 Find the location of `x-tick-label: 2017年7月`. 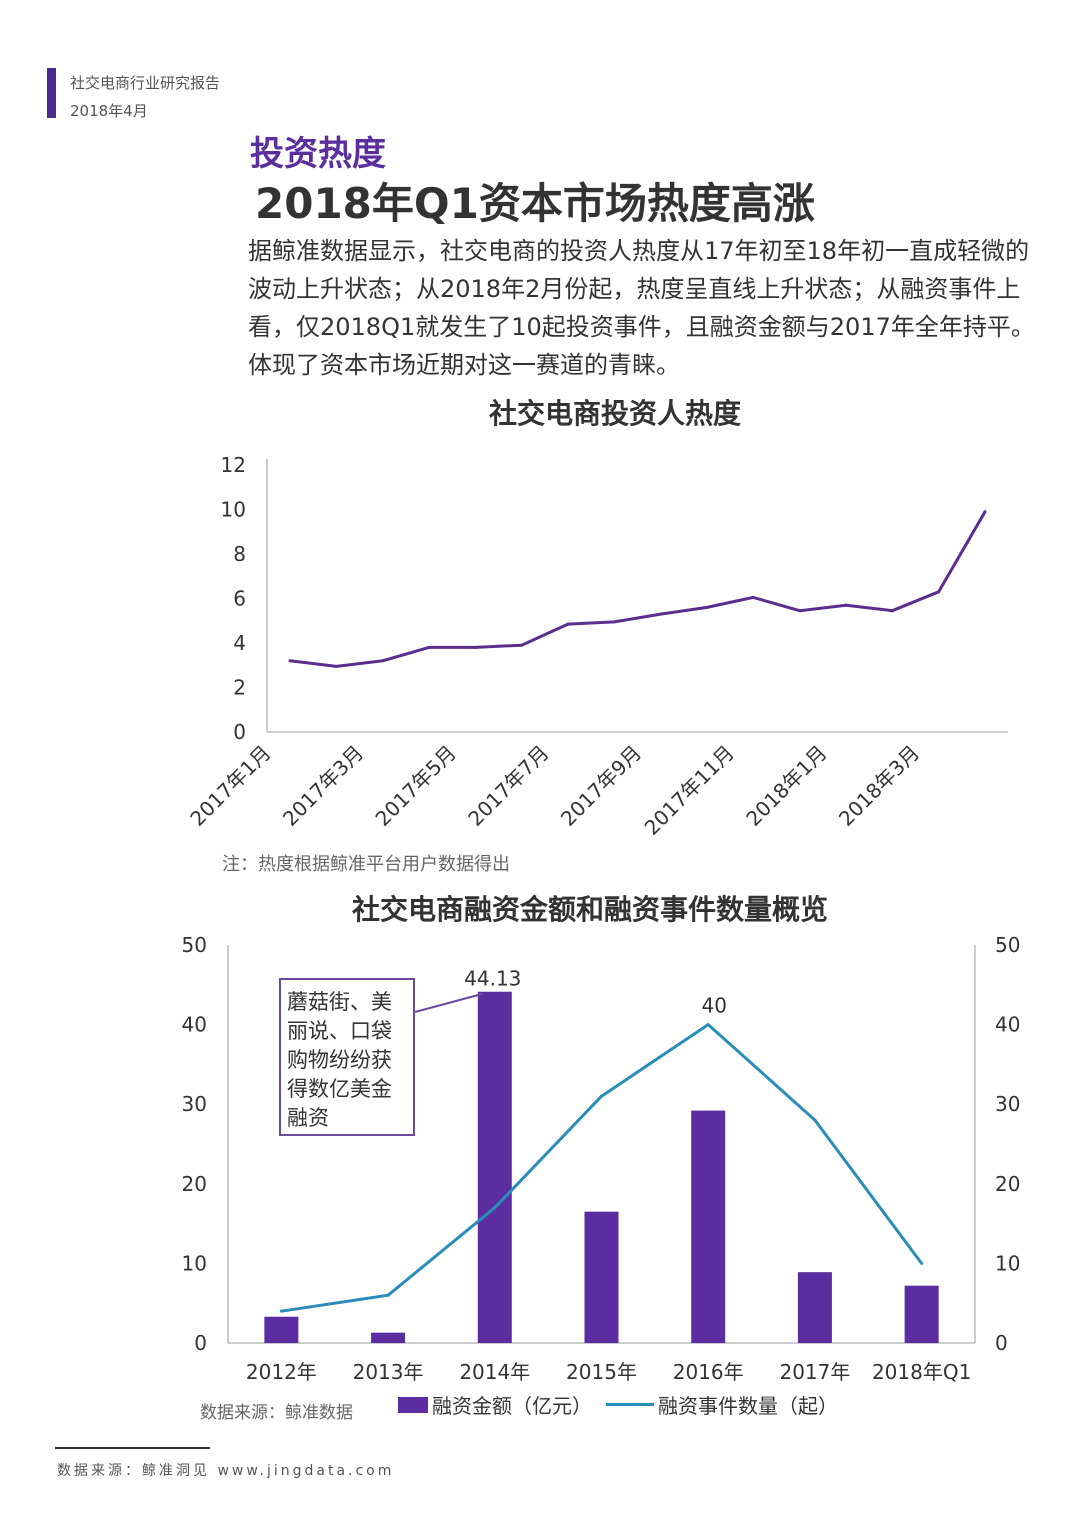

x-tick-label: 2017年7月 is located at coordinates (508, 786).